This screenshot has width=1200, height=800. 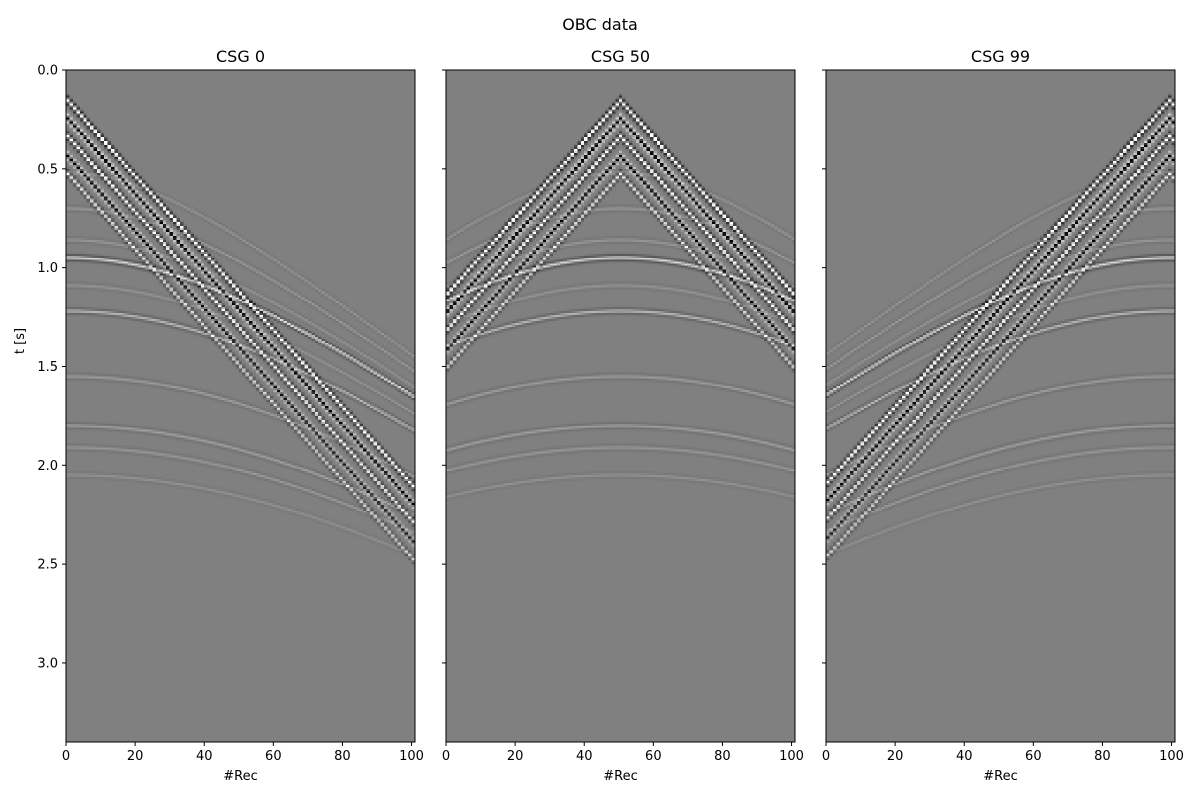 What do you see at coordinates (47, 71) in the screenshot?
I see `y-tick-label: 0.0` at bounding box center [47, 71].